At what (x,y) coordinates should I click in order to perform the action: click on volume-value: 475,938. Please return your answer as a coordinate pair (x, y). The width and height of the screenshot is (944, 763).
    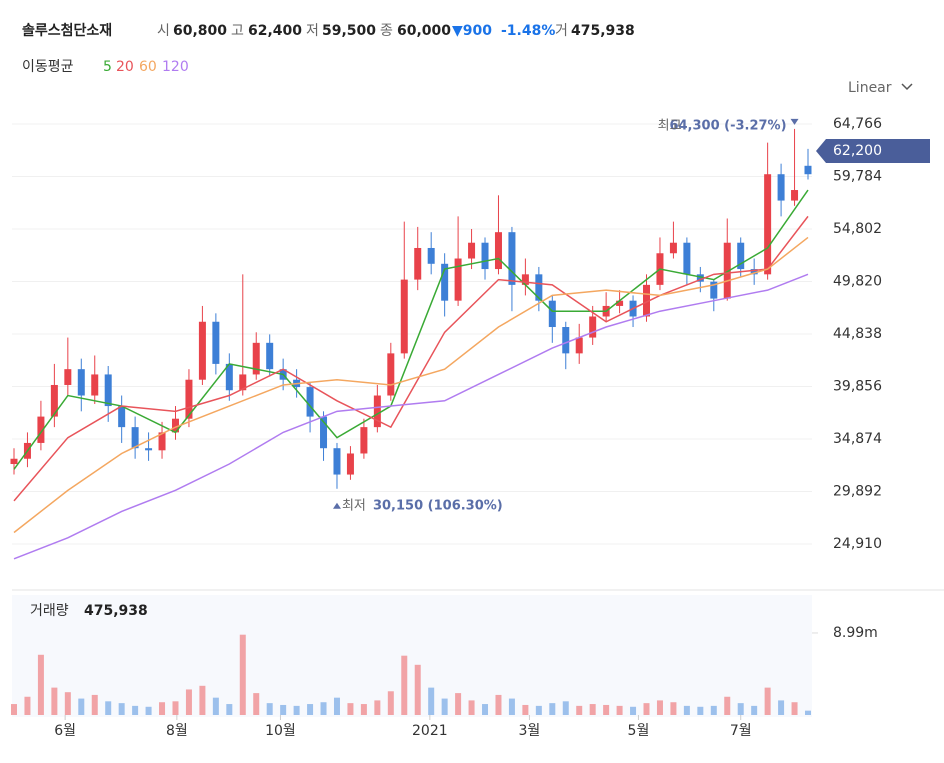
    Looking at the image, I should click on (603, 31).